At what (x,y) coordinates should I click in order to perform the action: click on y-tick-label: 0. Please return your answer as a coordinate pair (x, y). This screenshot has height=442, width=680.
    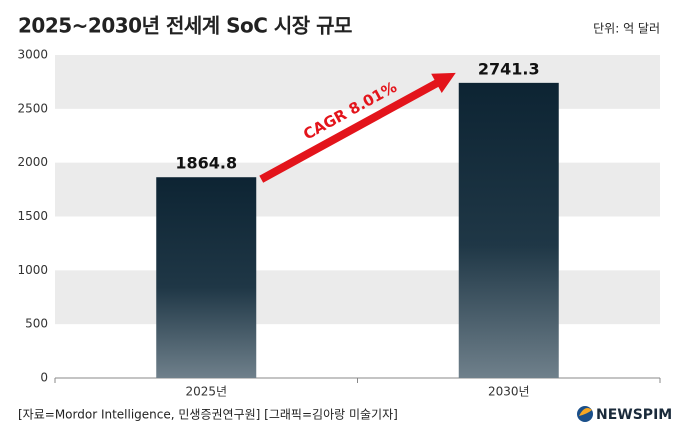
    Looking at the image, I should click on (44, 378).